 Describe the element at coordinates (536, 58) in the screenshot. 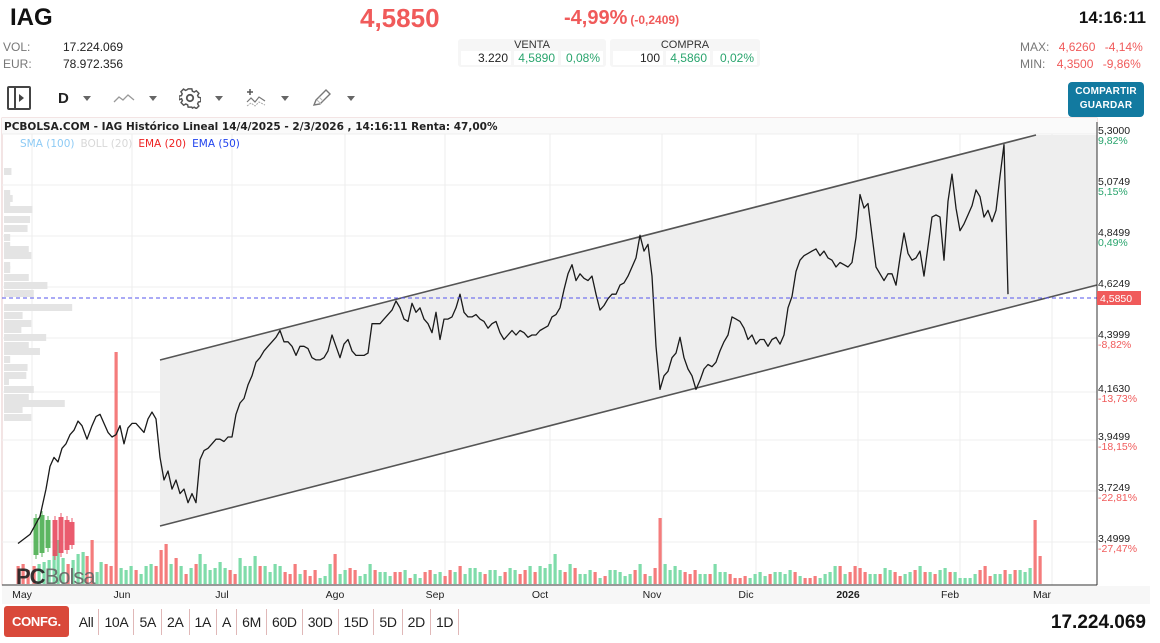

I see `sell-price: 4,5890` at that location.